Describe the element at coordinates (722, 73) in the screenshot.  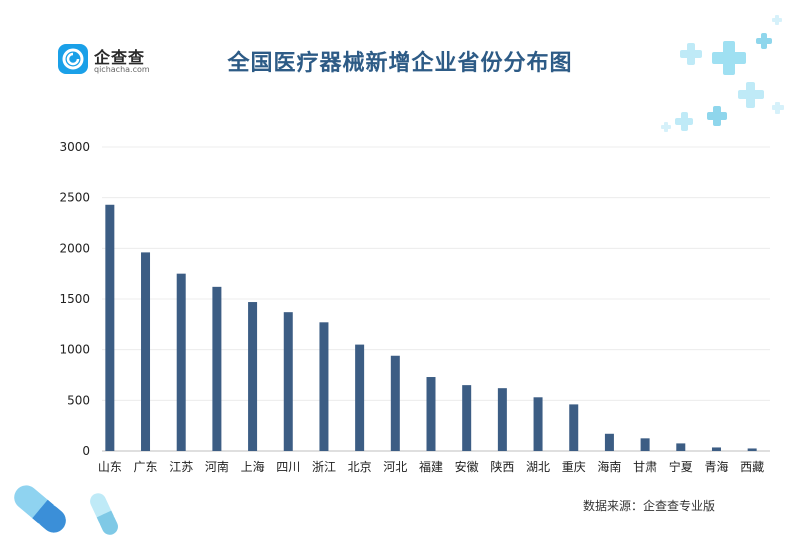
I see `medical-cross-decoration-icon` at that location.